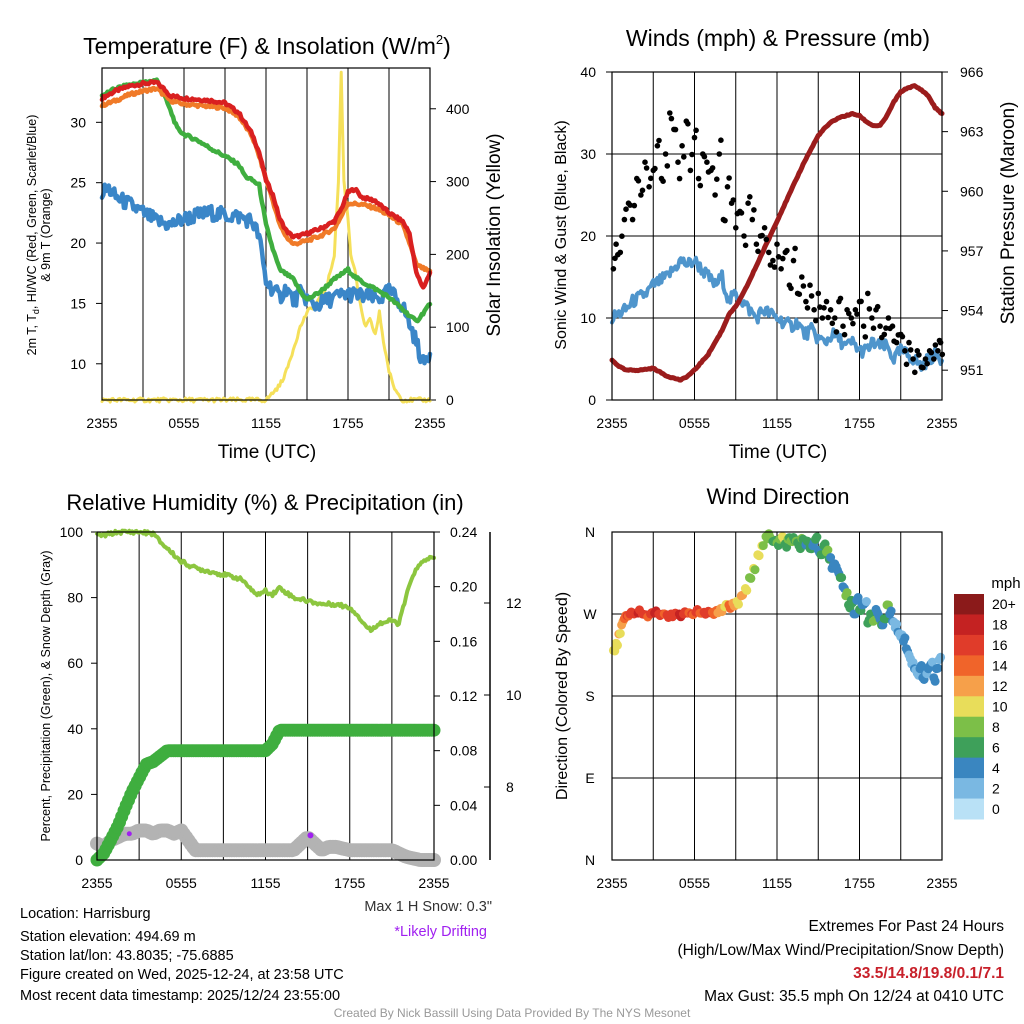  I want to click on pressure-tick: 954, so click(972, 311).